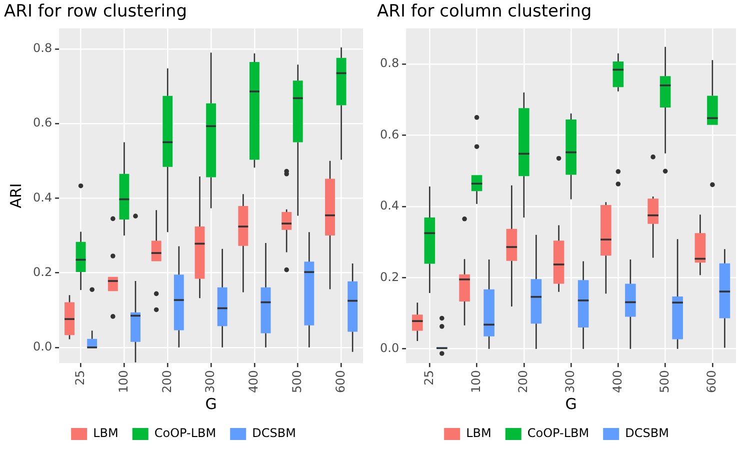 Image resolution: width=747 pixels, height=450 pixels. I want to click on chart-title: ARI for row clustering, so click(96, 12).